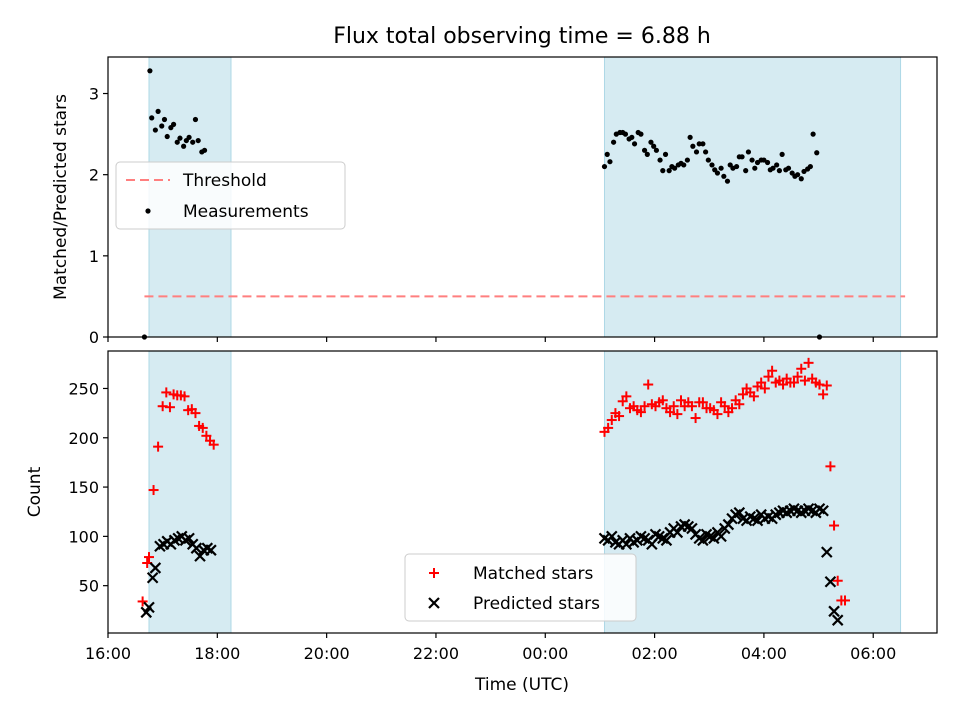  What do you see at coordinates (246, 212) in the screenshot?
I see `legend-measurements-label: Measurements` at bounding box center [246, 212].